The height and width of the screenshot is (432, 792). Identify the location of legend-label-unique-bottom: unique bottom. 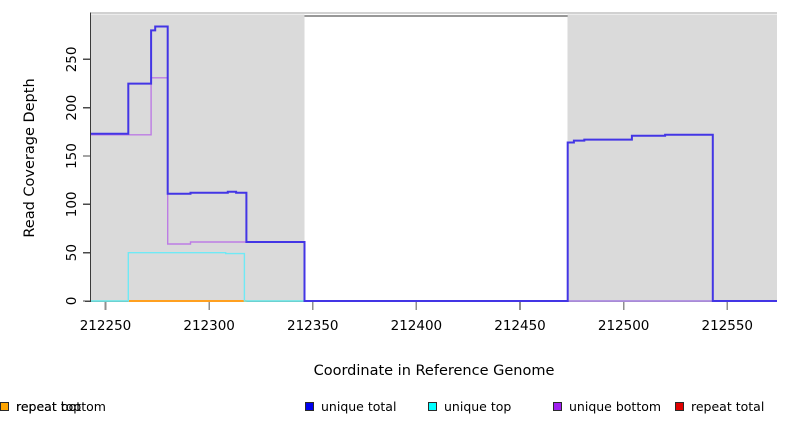
(615, 406).